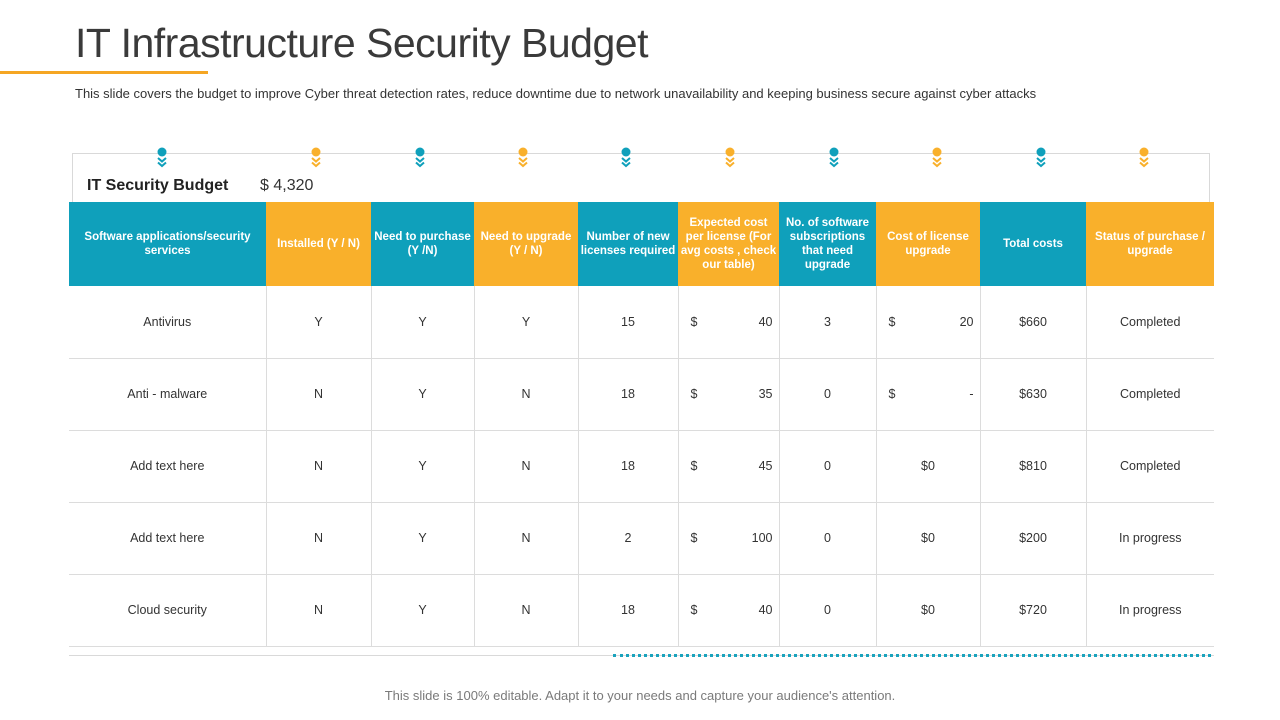 Image resolution: width=1280 pixels, height=720 pixels. What do you see at coordinates (167, 244) in the screenshot?
I see `column-header: Software applications/security services` at bounding box center [167, 244].